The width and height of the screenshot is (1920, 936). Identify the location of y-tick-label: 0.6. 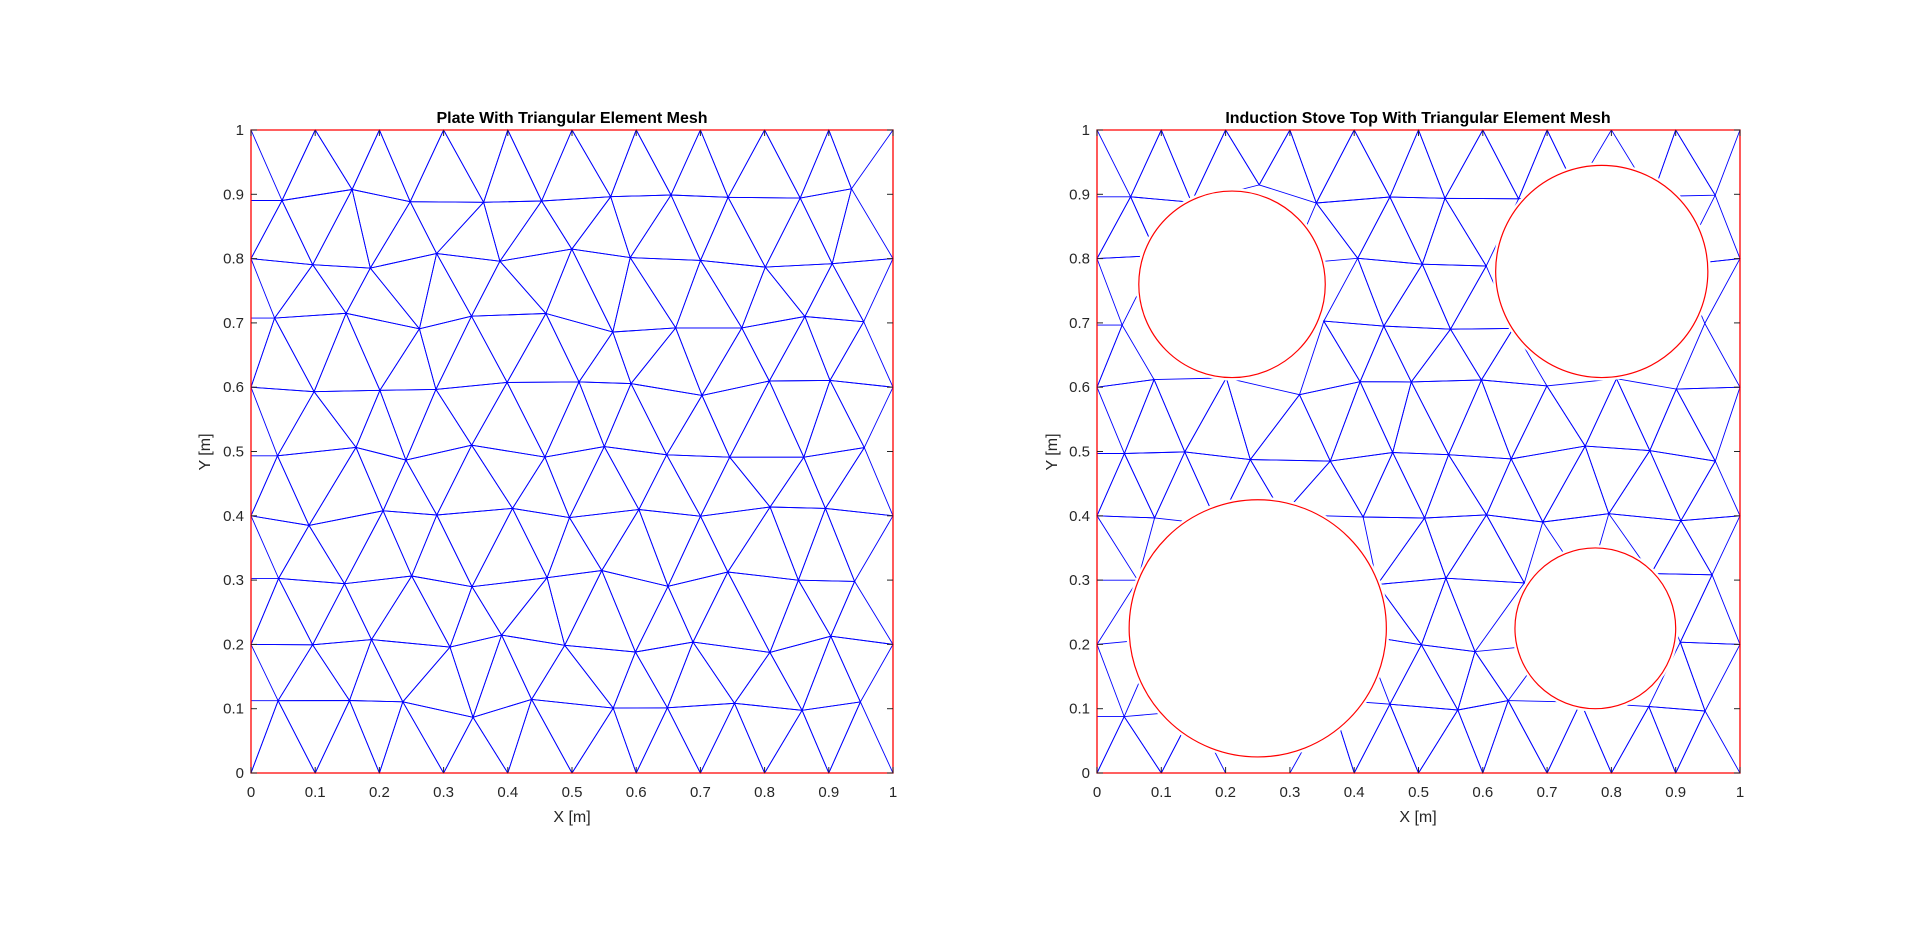
(1079, 387).